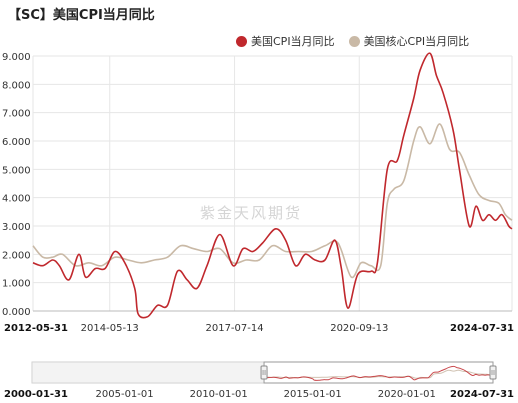 This screenshot has width=518, height=403. Describe the element at coordinates (36, 328) in the screenshot. I see `x-tick-label: 2012-05-31` at that location.